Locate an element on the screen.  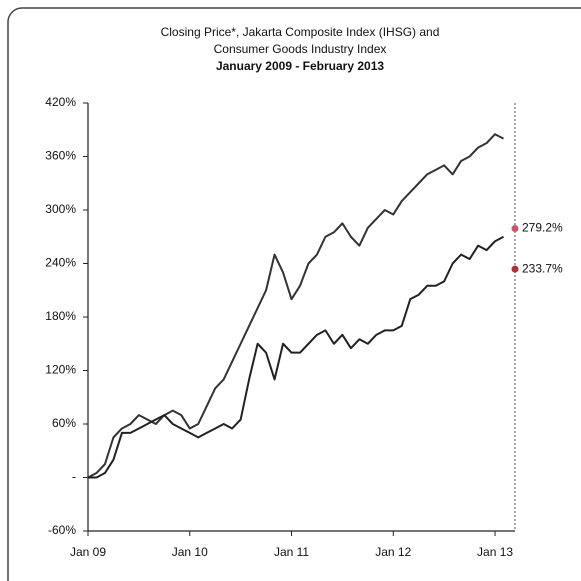
y-tick-label: 420% is located at coordinates (60, 102).